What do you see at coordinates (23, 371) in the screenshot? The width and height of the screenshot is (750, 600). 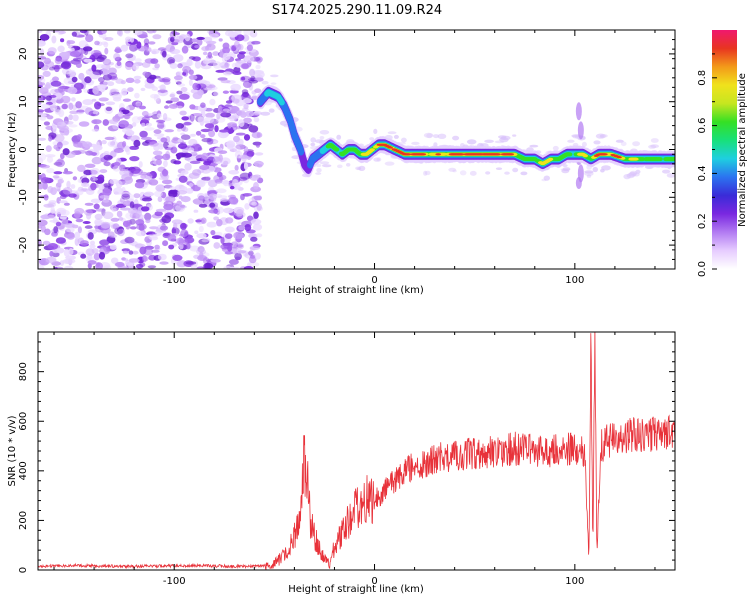 I see `snr-ytick-label: 800` at bounding box center [23, 371].